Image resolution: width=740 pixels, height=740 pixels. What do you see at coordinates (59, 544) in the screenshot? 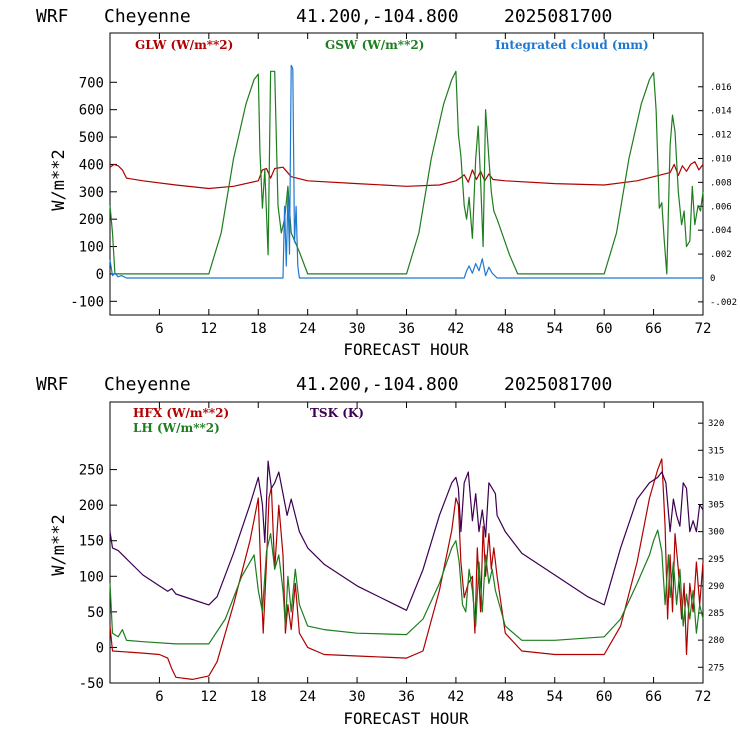
I see `y-axis-label-2: W/m**2` at bounding box center [59, 544].